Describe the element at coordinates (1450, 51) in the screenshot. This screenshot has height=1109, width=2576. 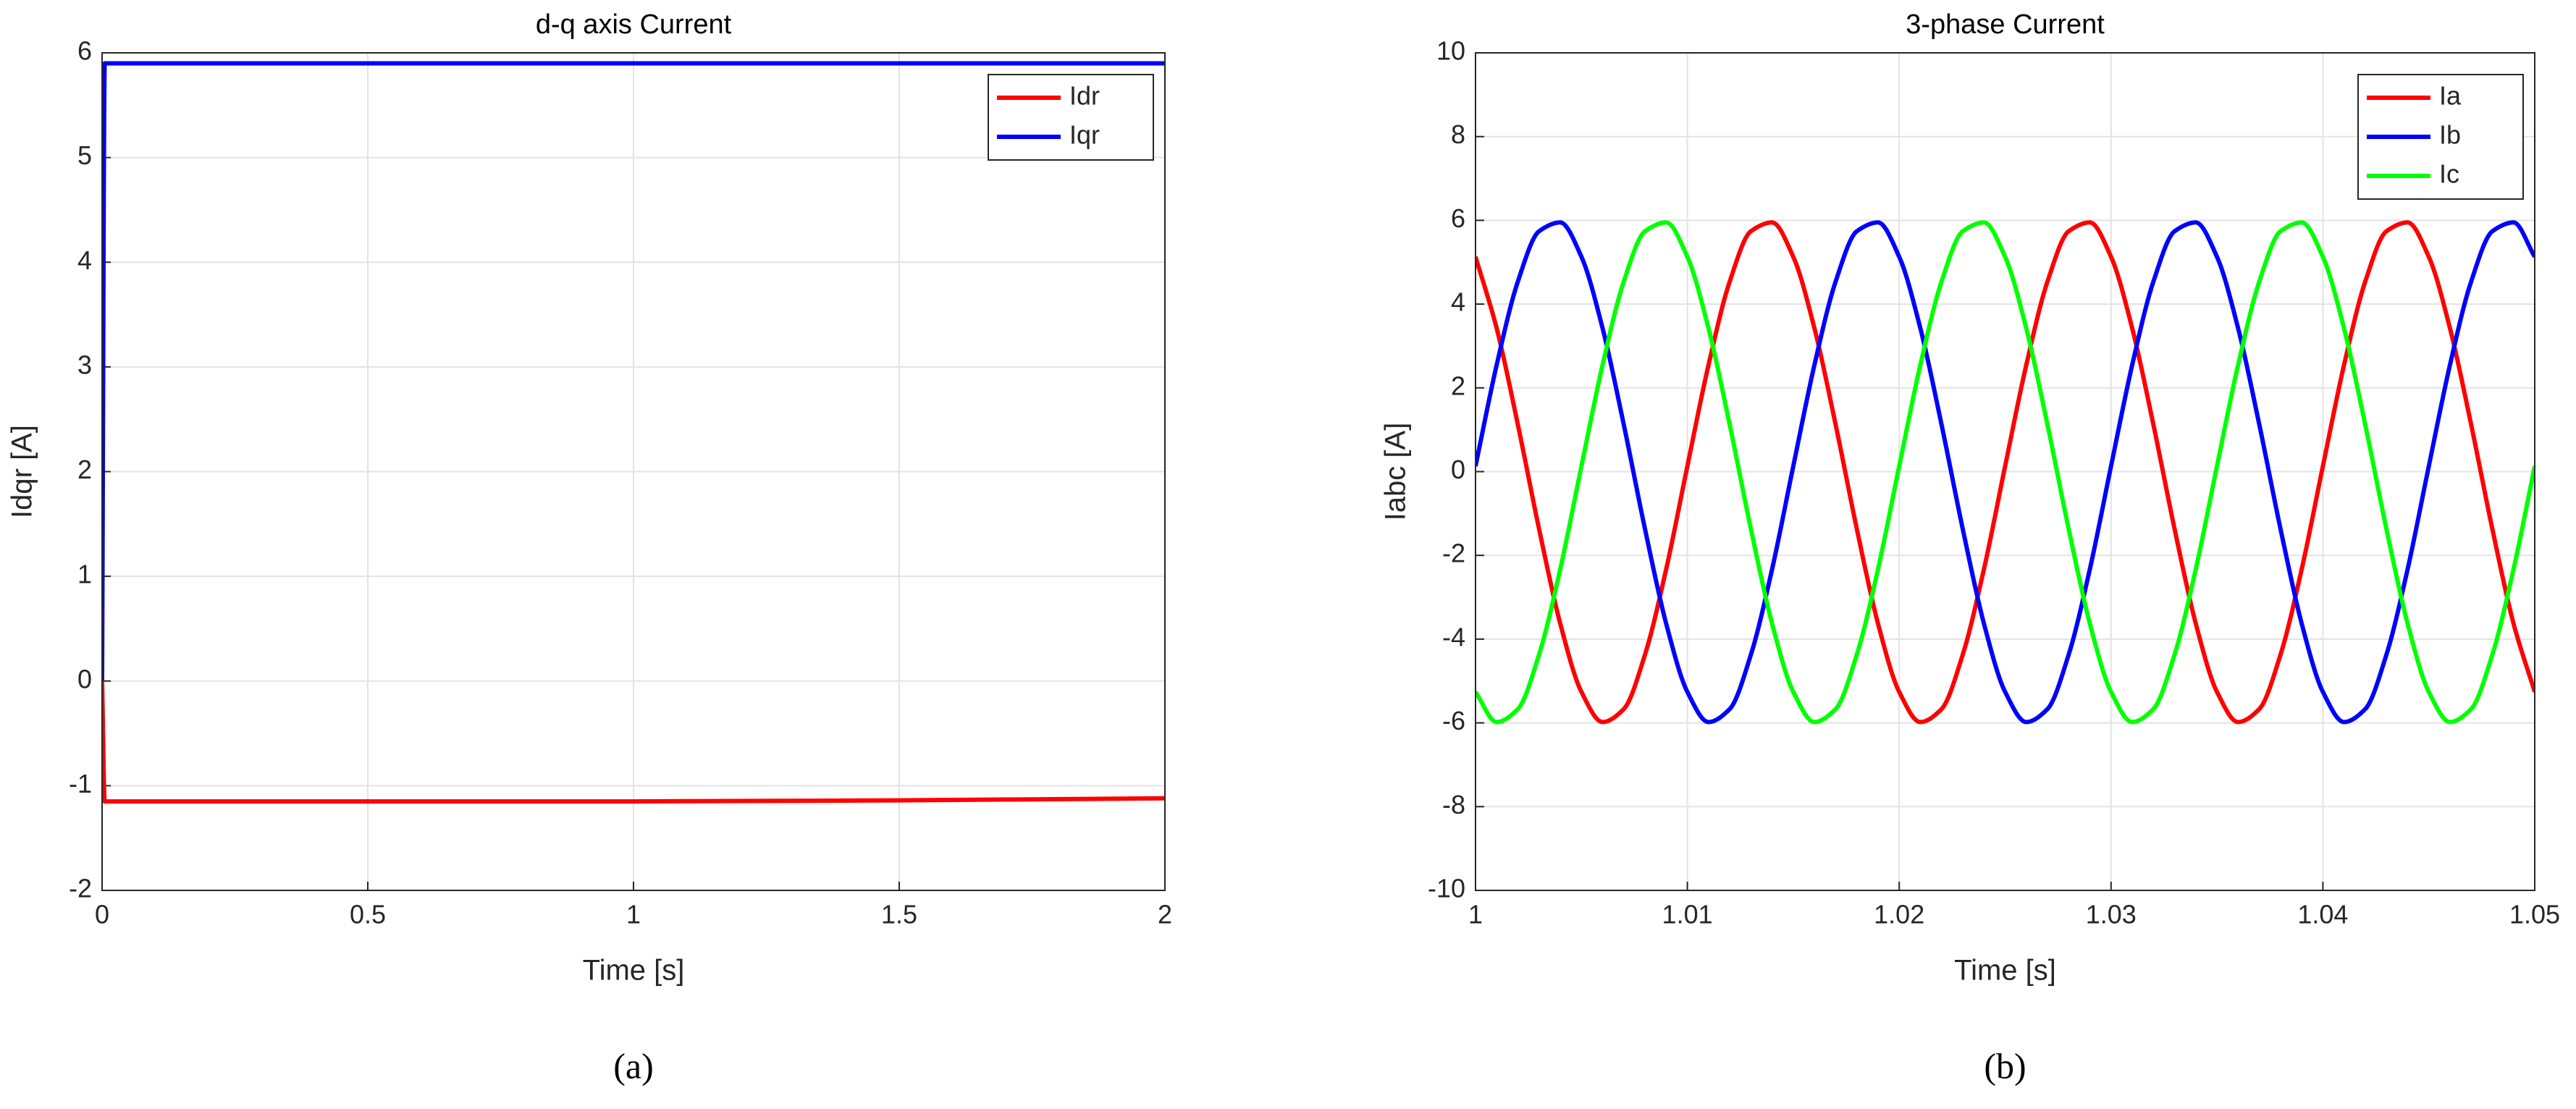
I see `y-tick-label: 10` at that location.